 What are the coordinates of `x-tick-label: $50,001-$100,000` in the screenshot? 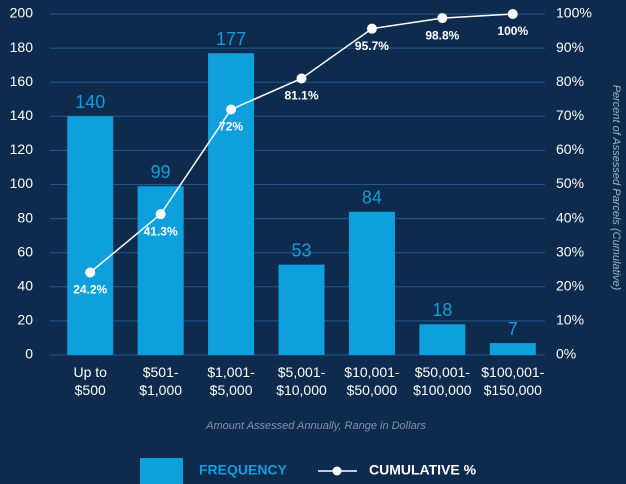 It's located at (442, 381).